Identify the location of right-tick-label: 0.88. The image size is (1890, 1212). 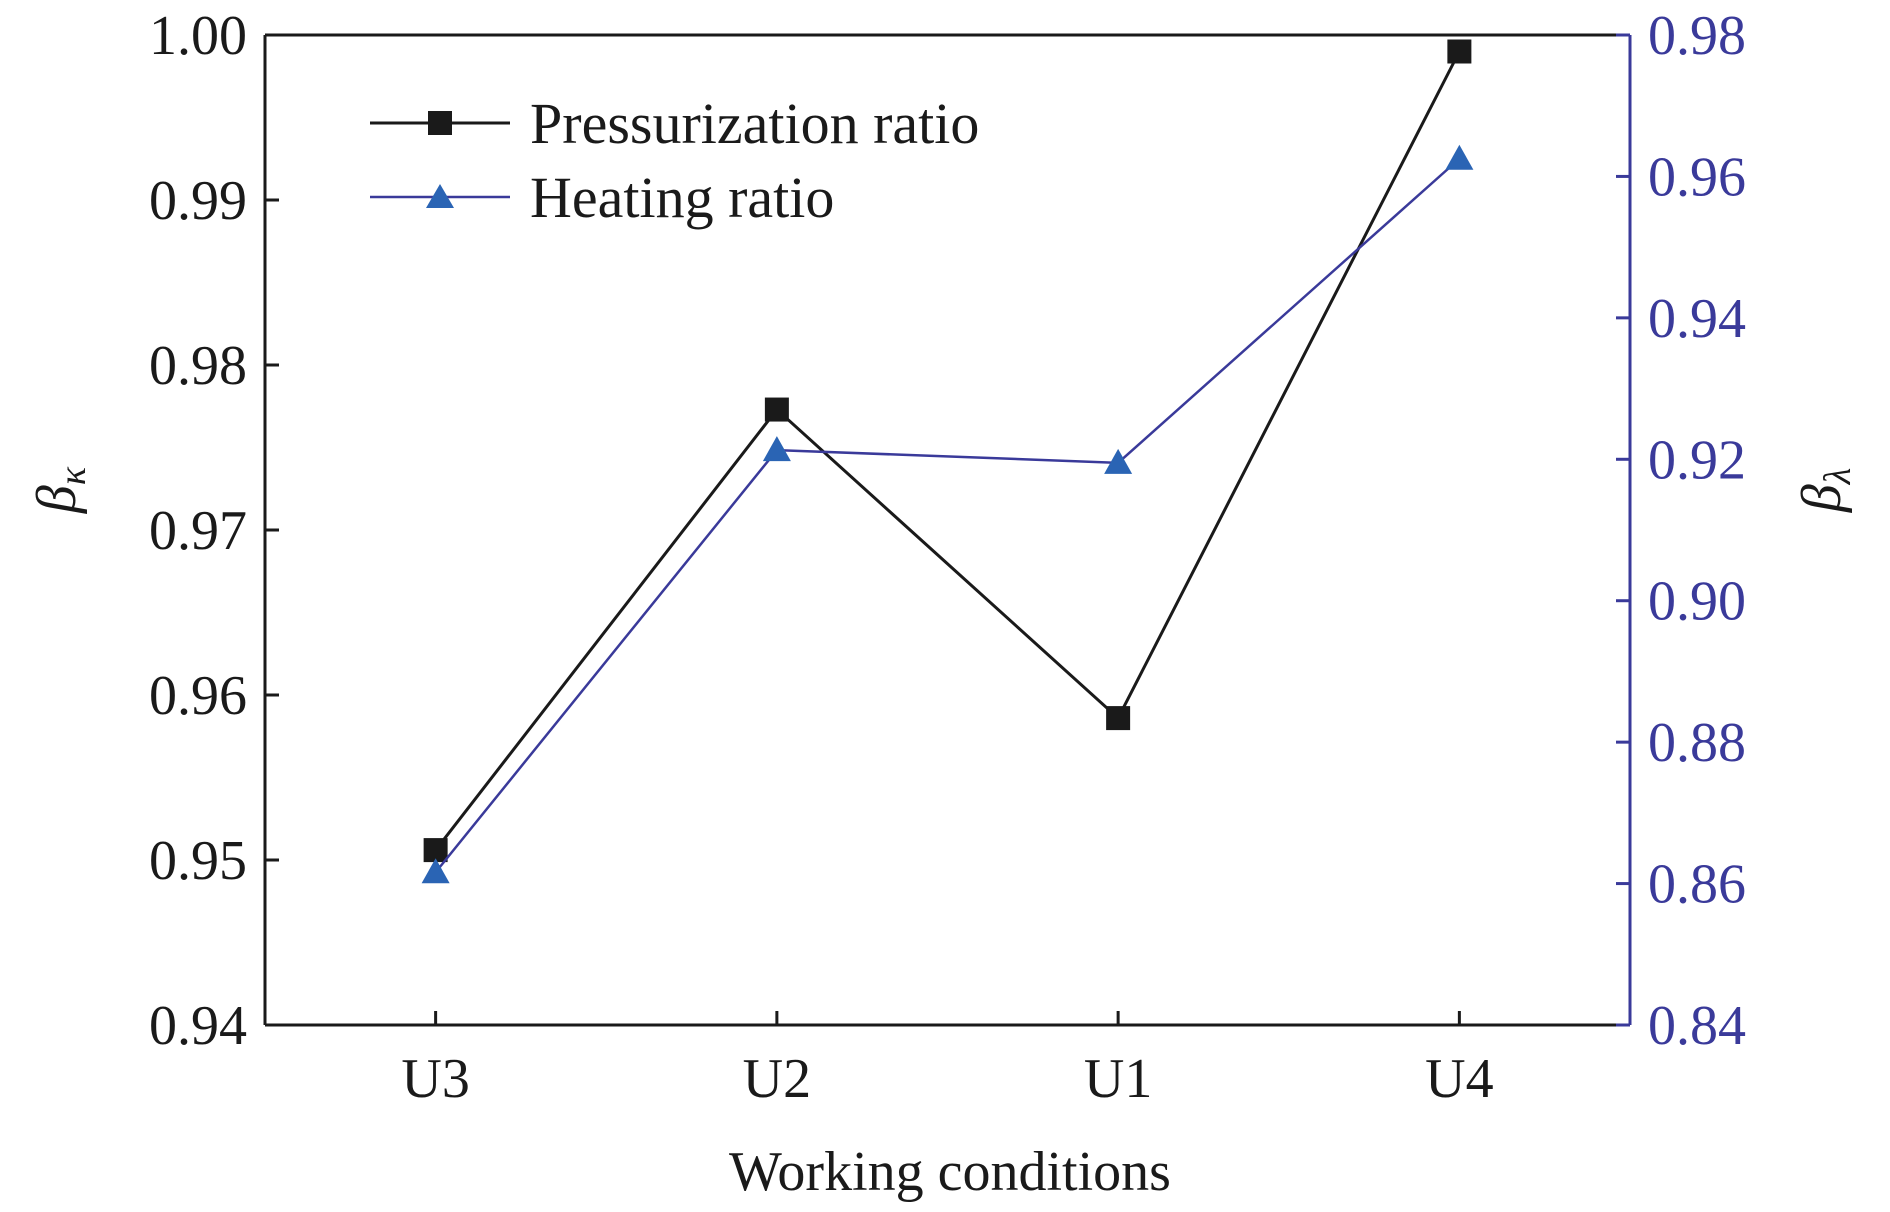
(1697, 743).